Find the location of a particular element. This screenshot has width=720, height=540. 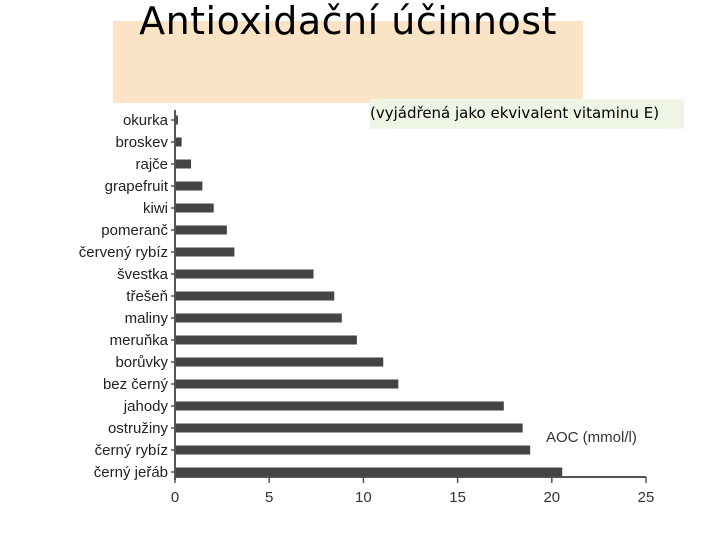

category-label-3: grapefruit is located at coordinates (137, 186).